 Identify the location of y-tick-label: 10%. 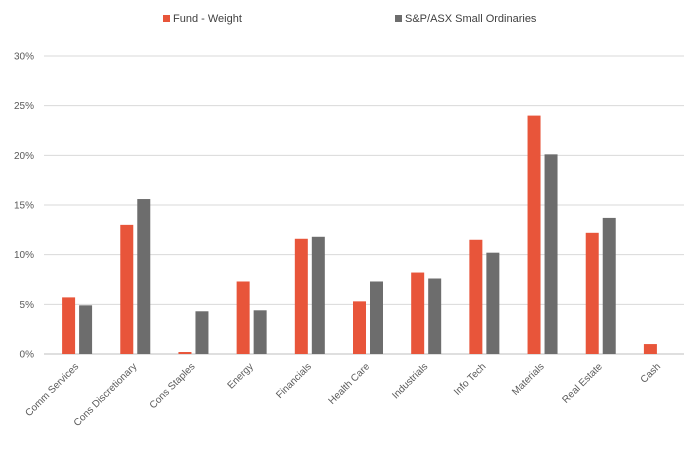
(24, 255).